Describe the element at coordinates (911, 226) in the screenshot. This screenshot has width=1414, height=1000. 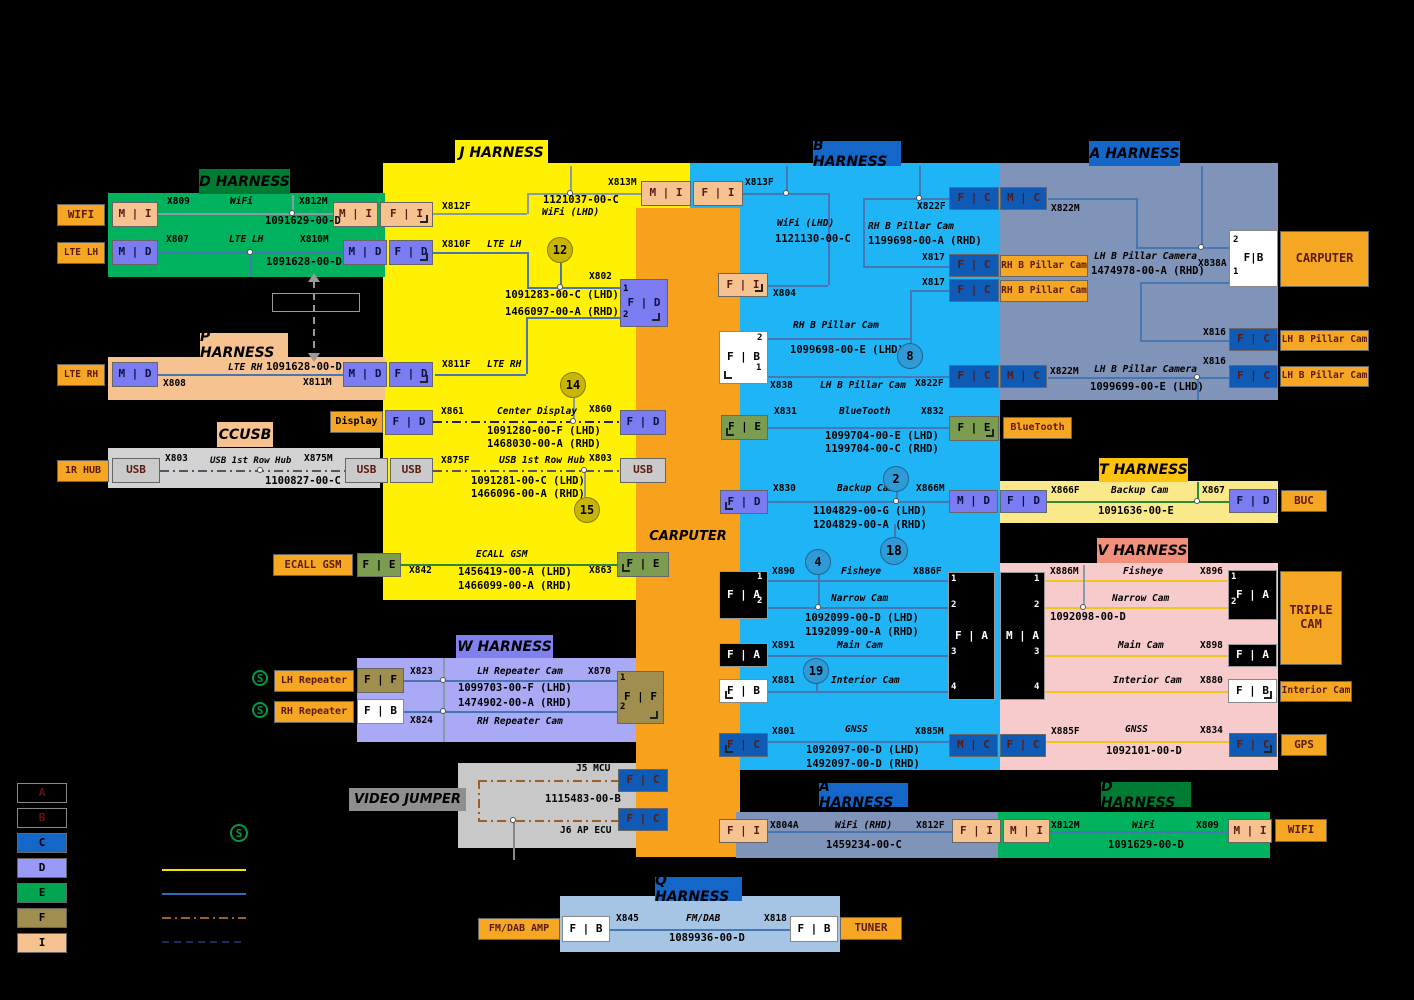
I see `label-rh-b-pillar-cam: RH B Pillar Cam` at that location.